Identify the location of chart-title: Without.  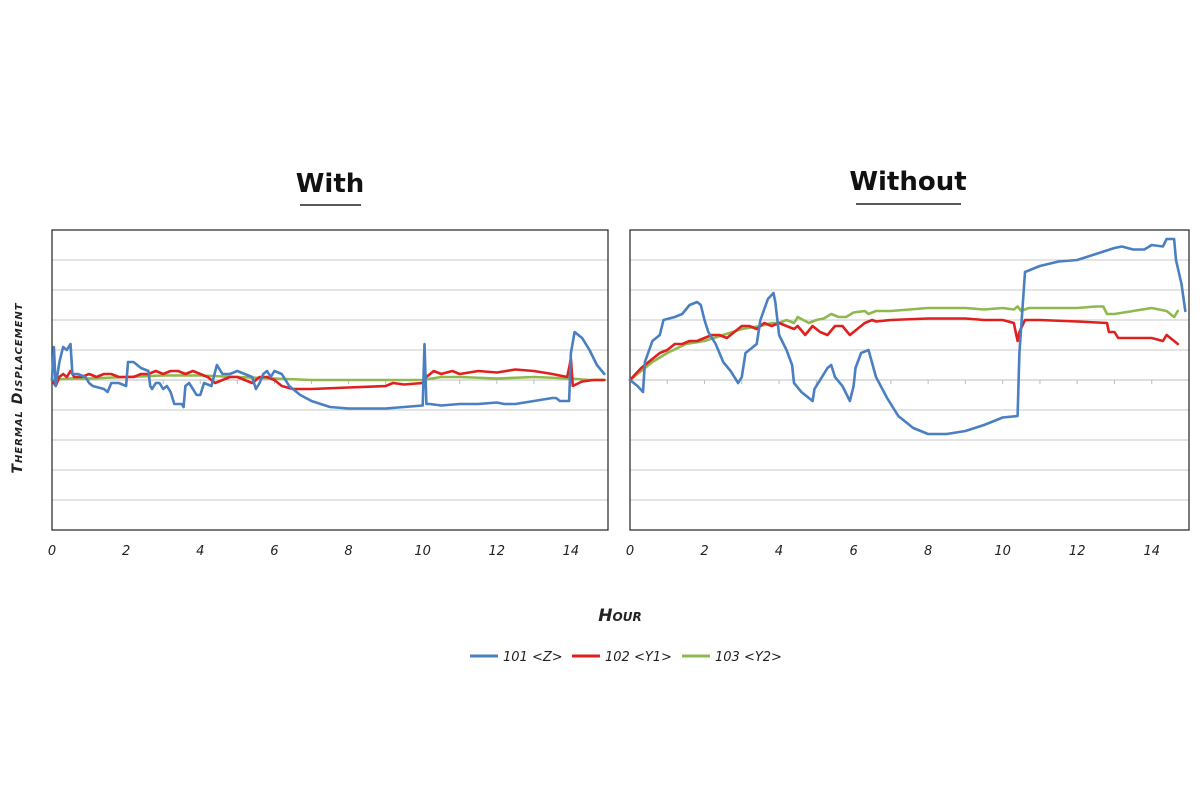
(907, 182).